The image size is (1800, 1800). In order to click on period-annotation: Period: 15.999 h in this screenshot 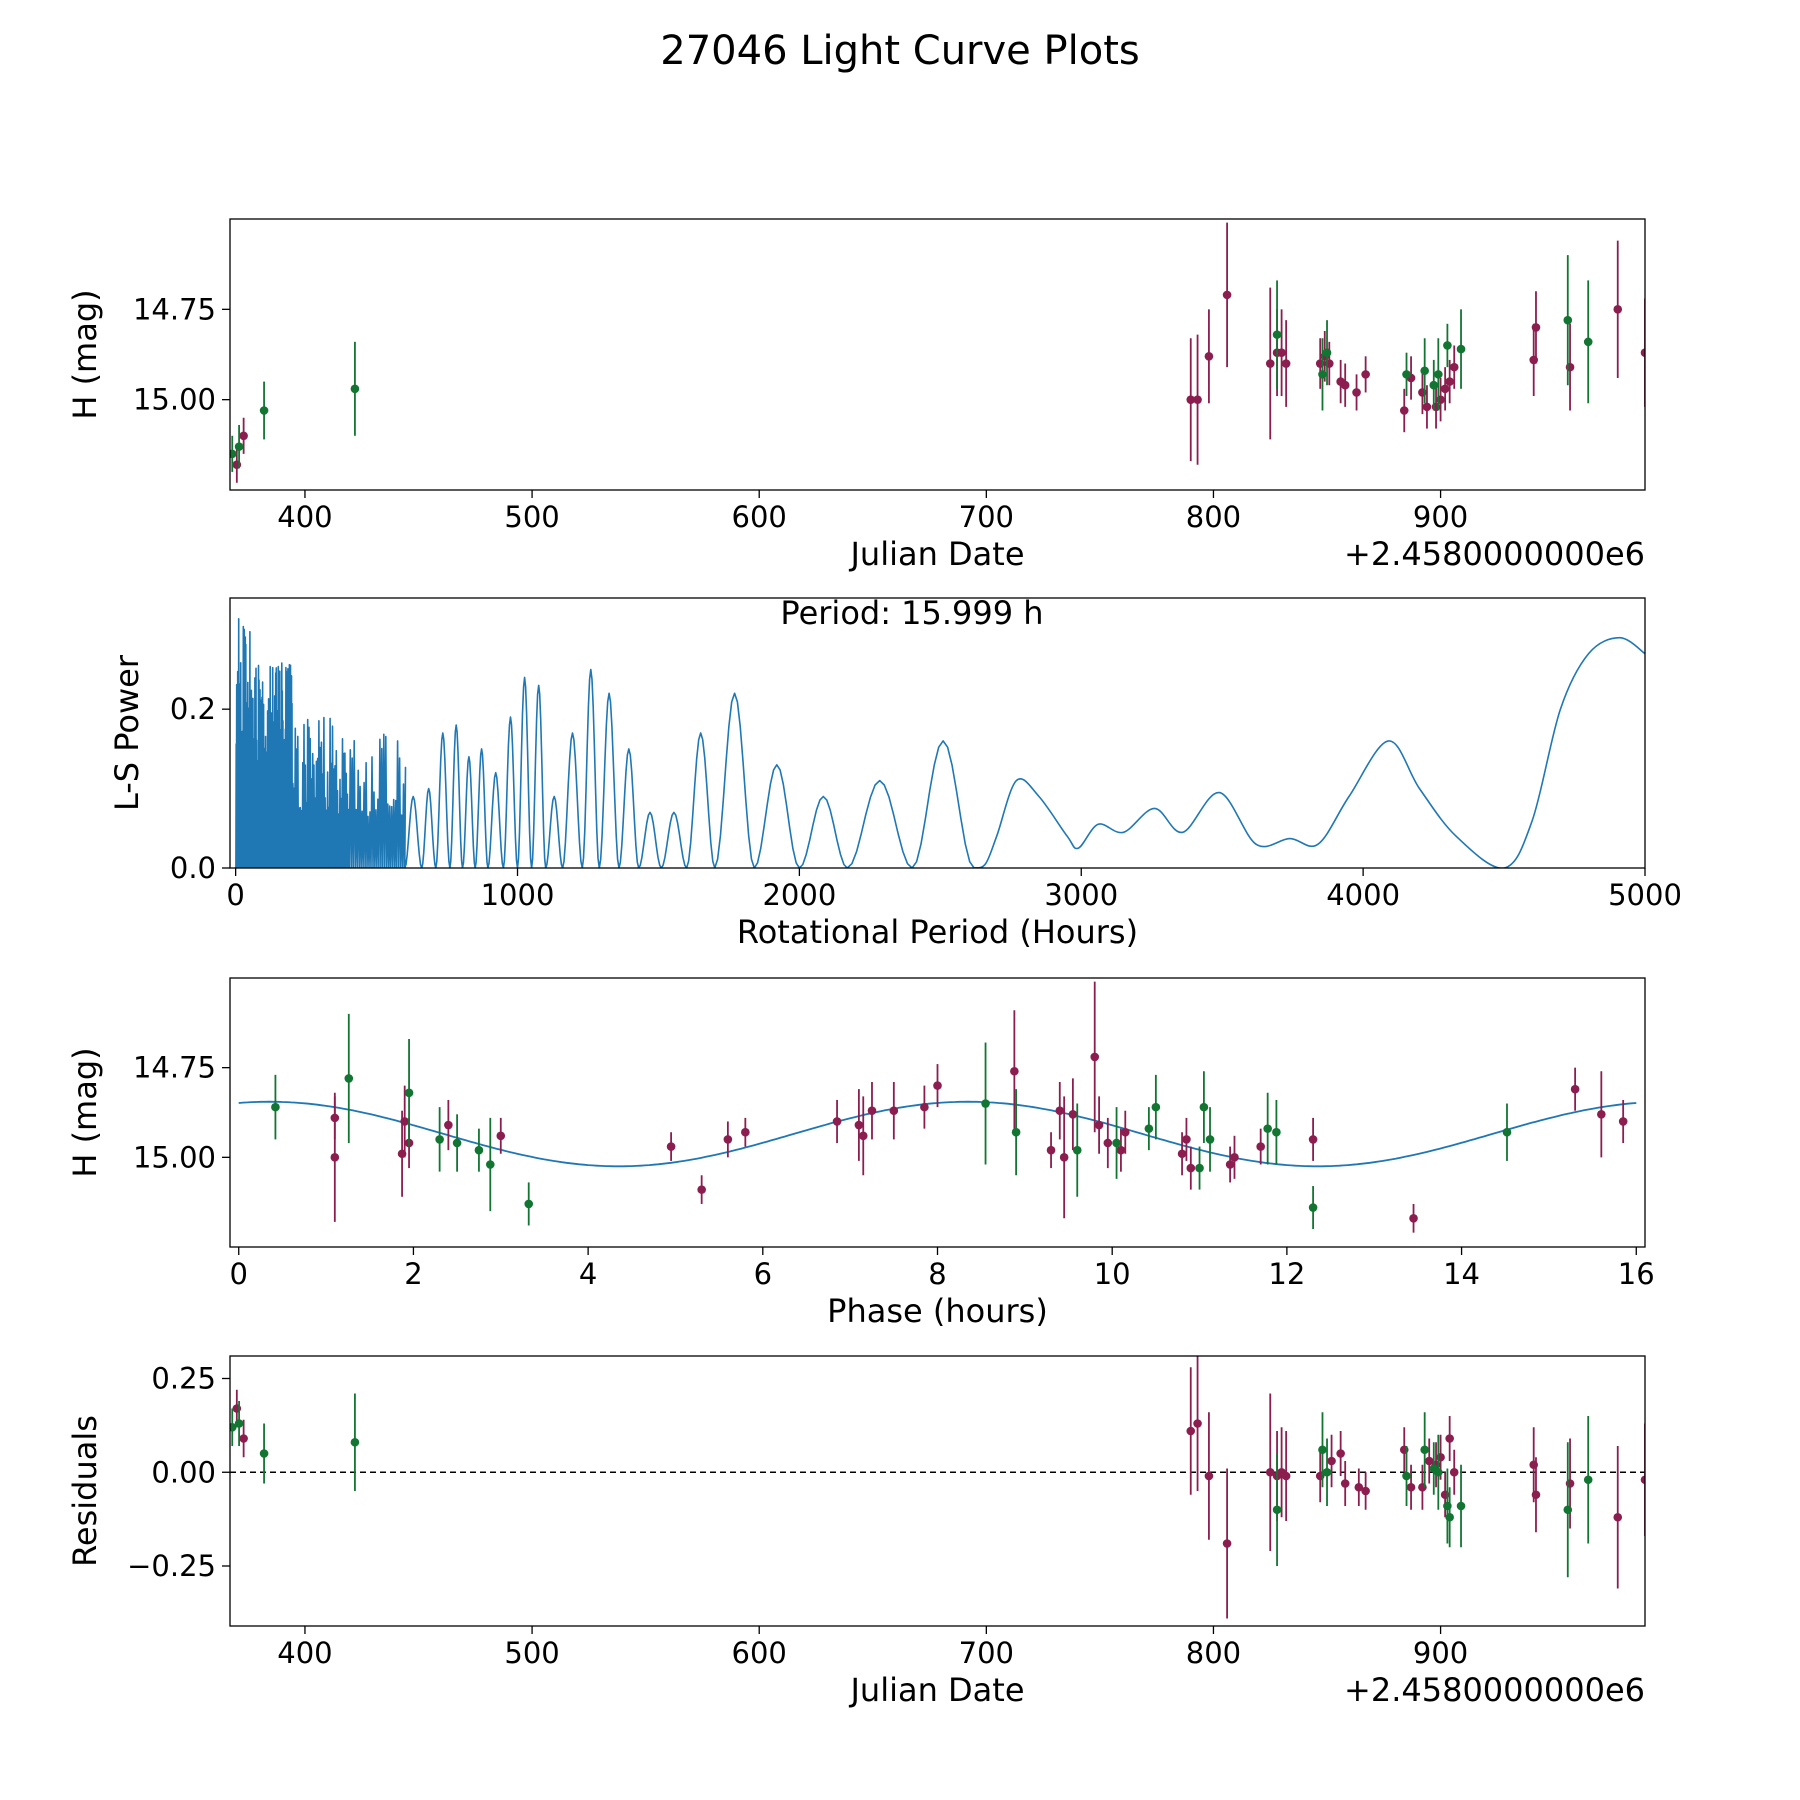, I will do `click(911, 613)`.